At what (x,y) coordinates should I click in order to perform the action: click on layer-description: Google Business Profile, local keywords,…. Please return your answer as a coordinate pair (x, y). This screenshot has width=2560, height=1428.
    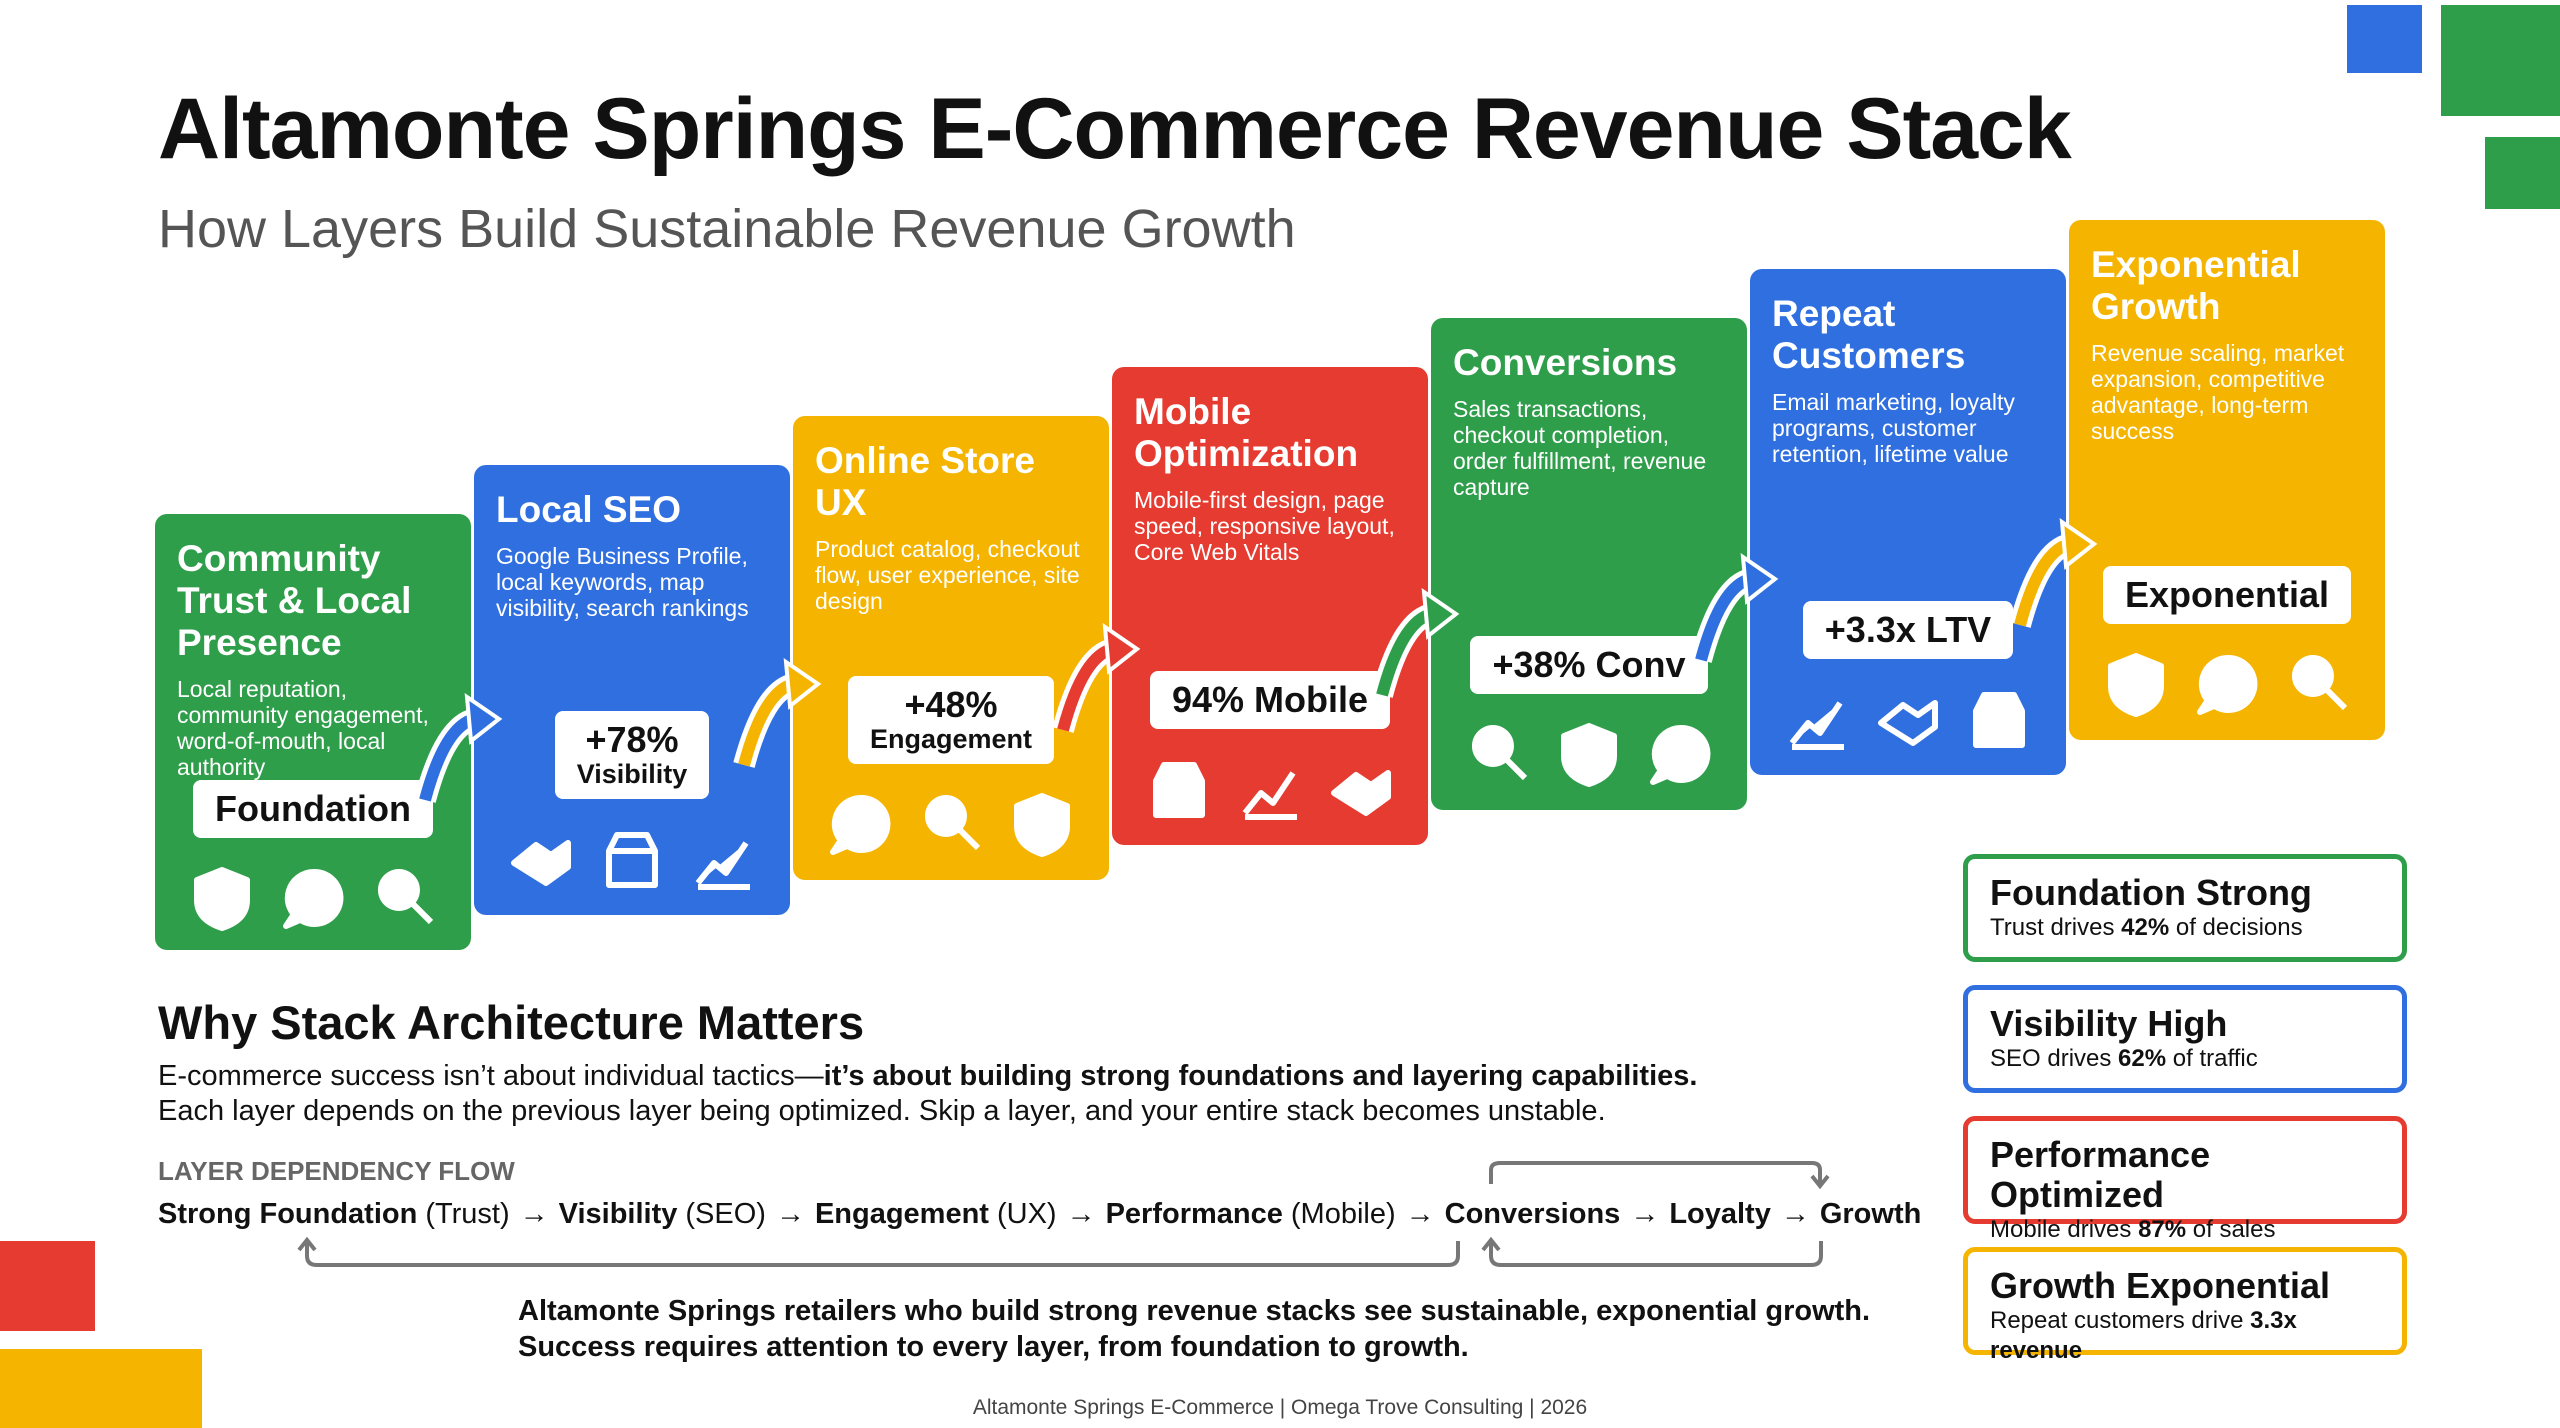
    Looking at the image, I should click on (622, 582).